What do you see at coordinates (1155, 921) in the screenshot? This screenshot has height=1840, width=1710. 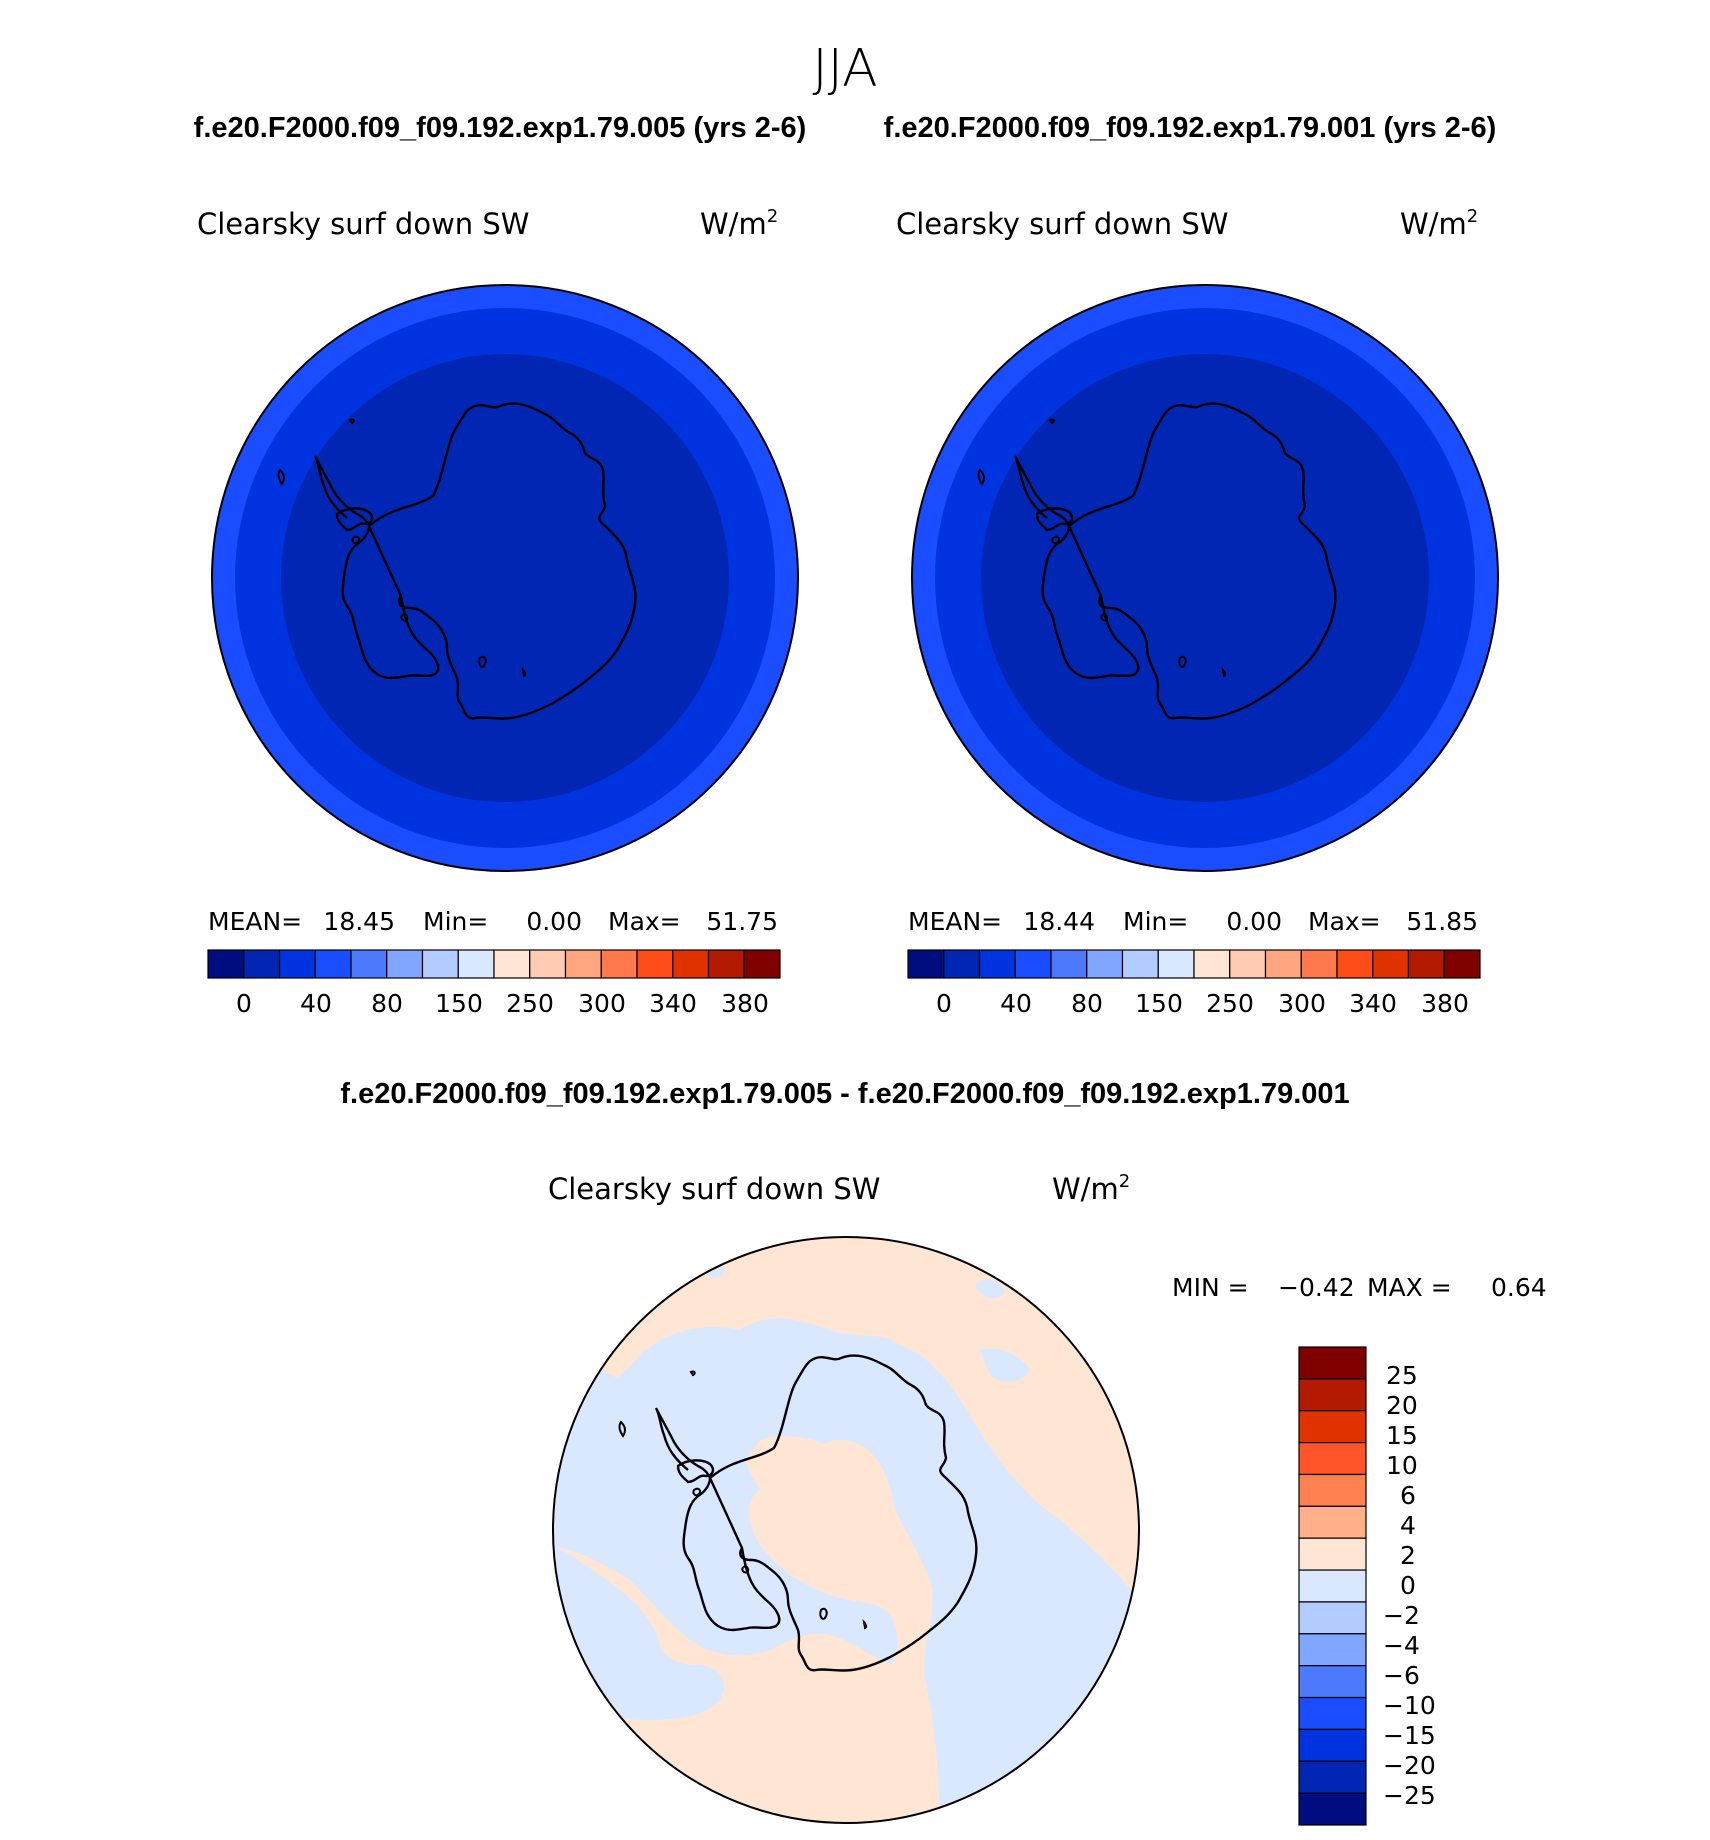 I see `right-min-label: Min=` at bounding box center [1155, 921].